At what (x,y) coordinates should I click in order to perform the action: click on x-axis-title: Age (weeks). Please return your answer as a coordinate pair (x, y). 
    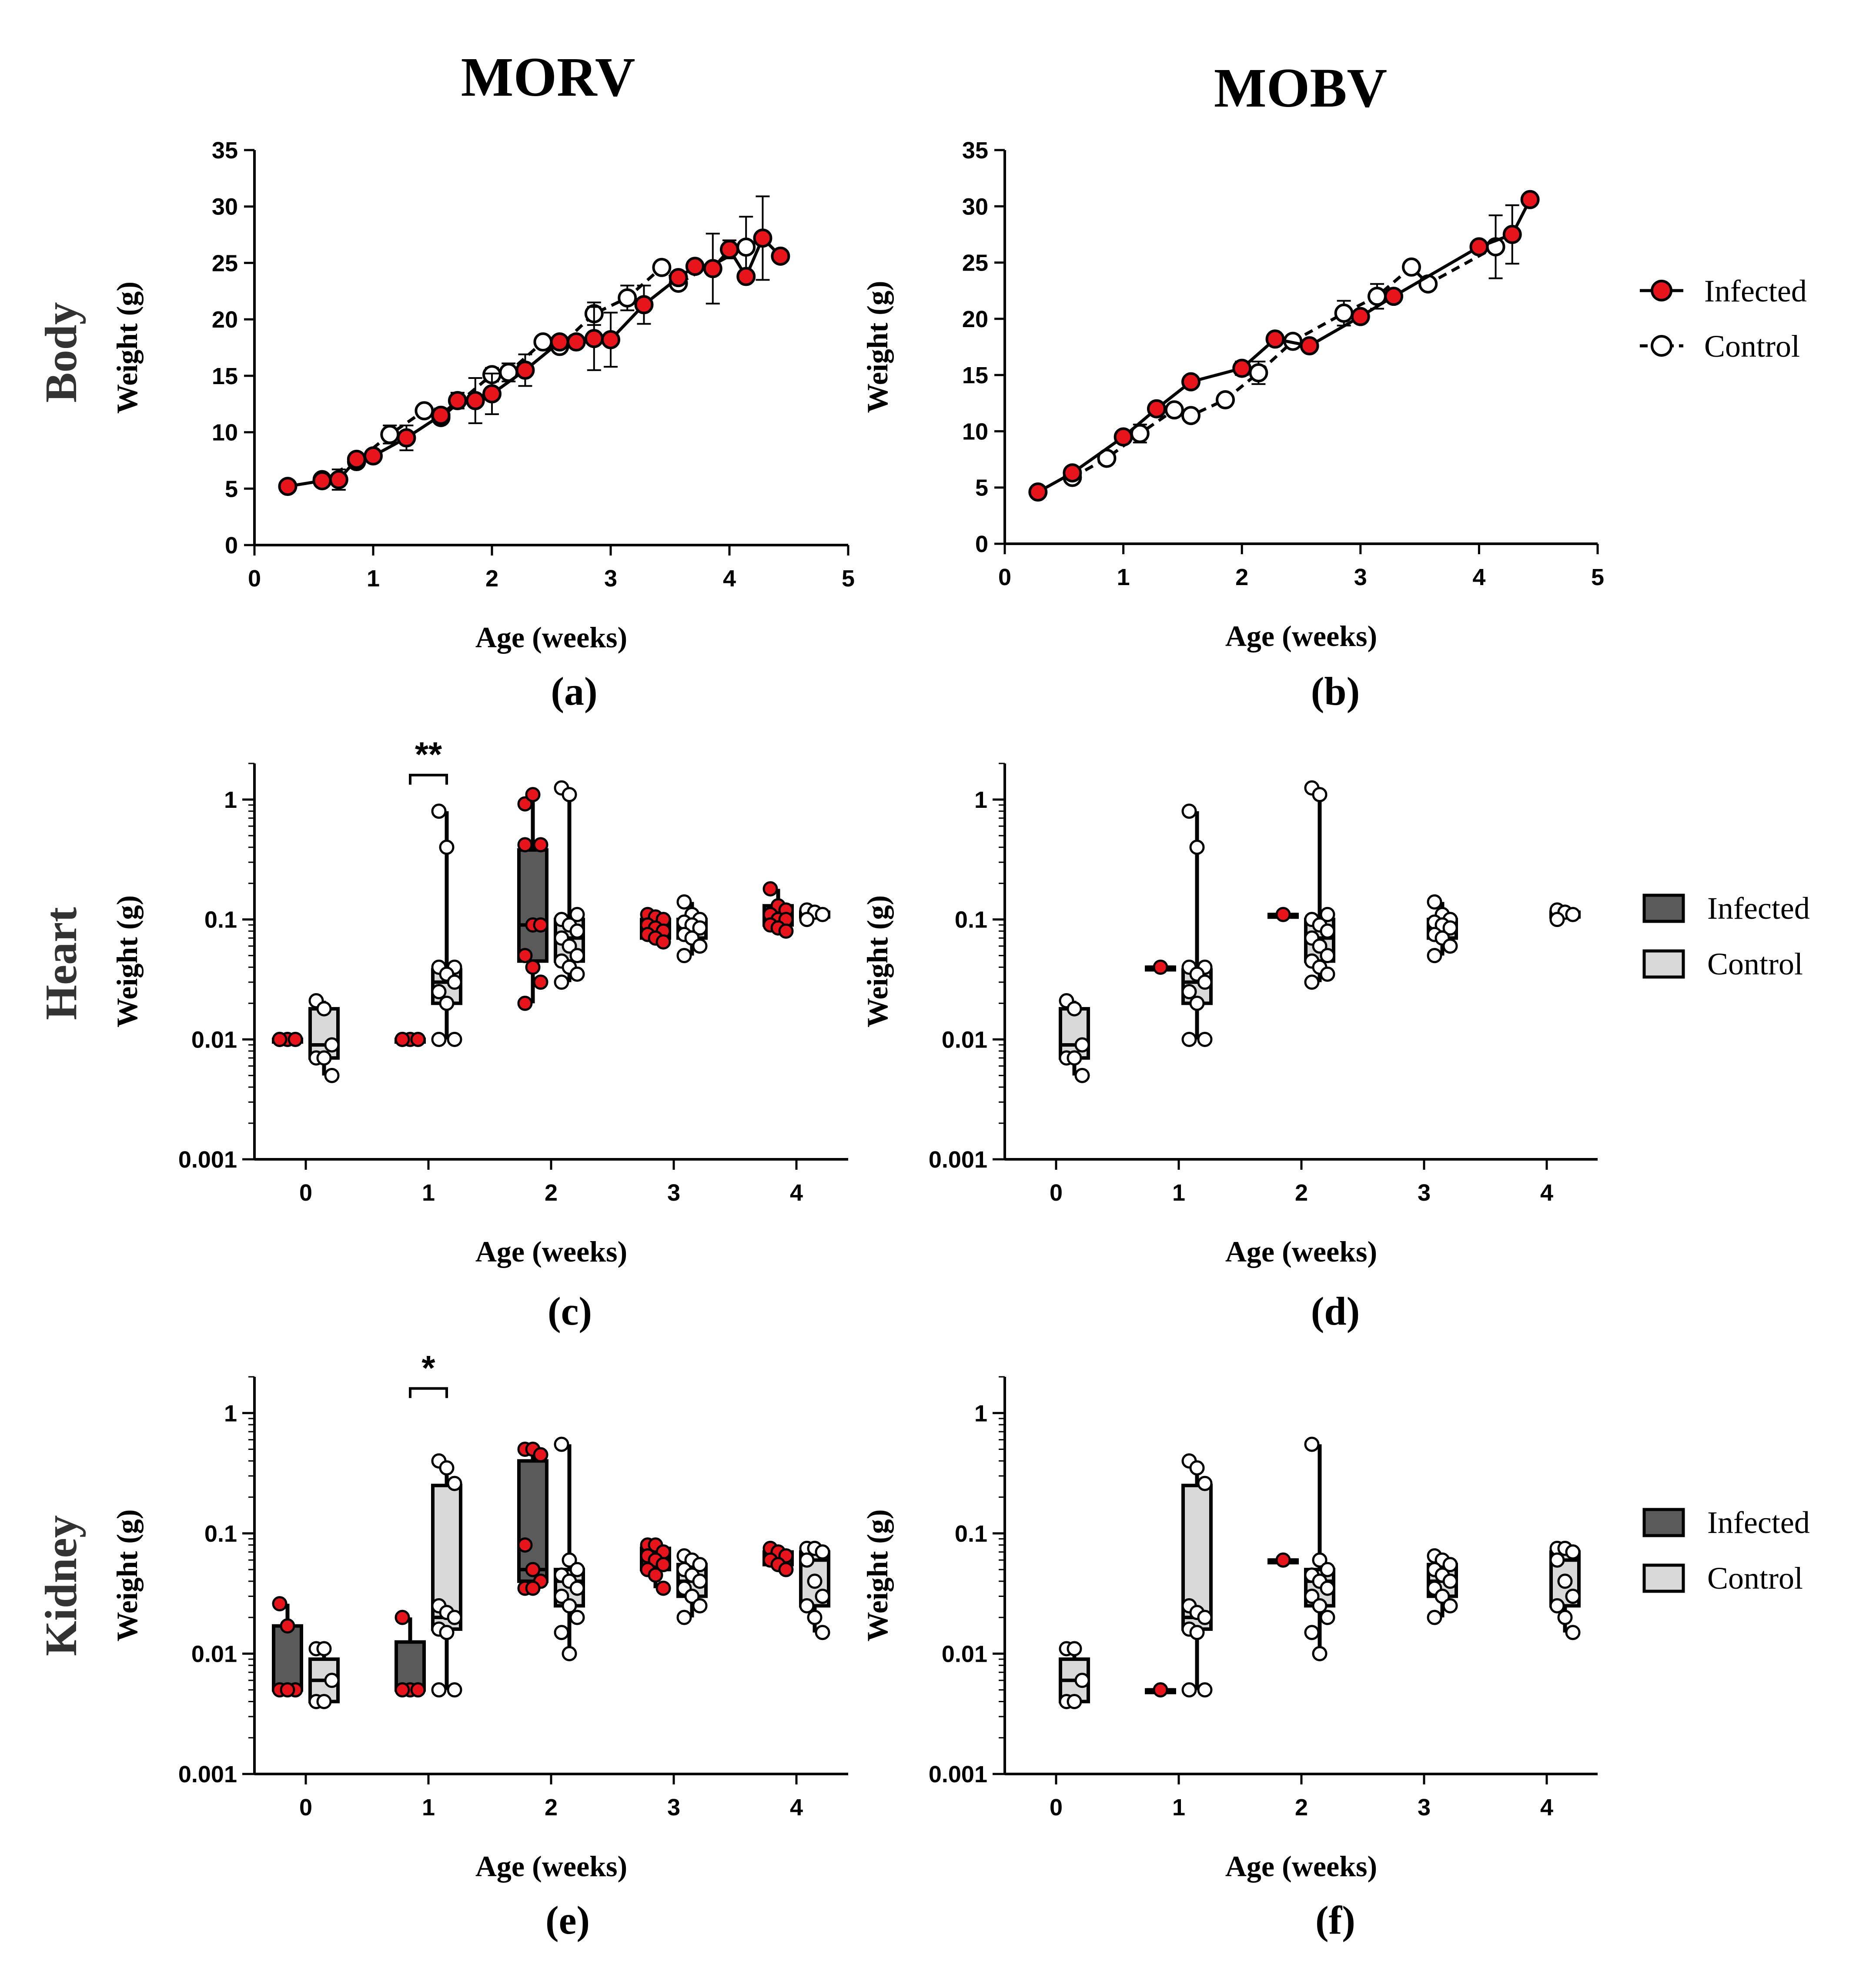
    Looking at the image, I should click on (1301, 1251).